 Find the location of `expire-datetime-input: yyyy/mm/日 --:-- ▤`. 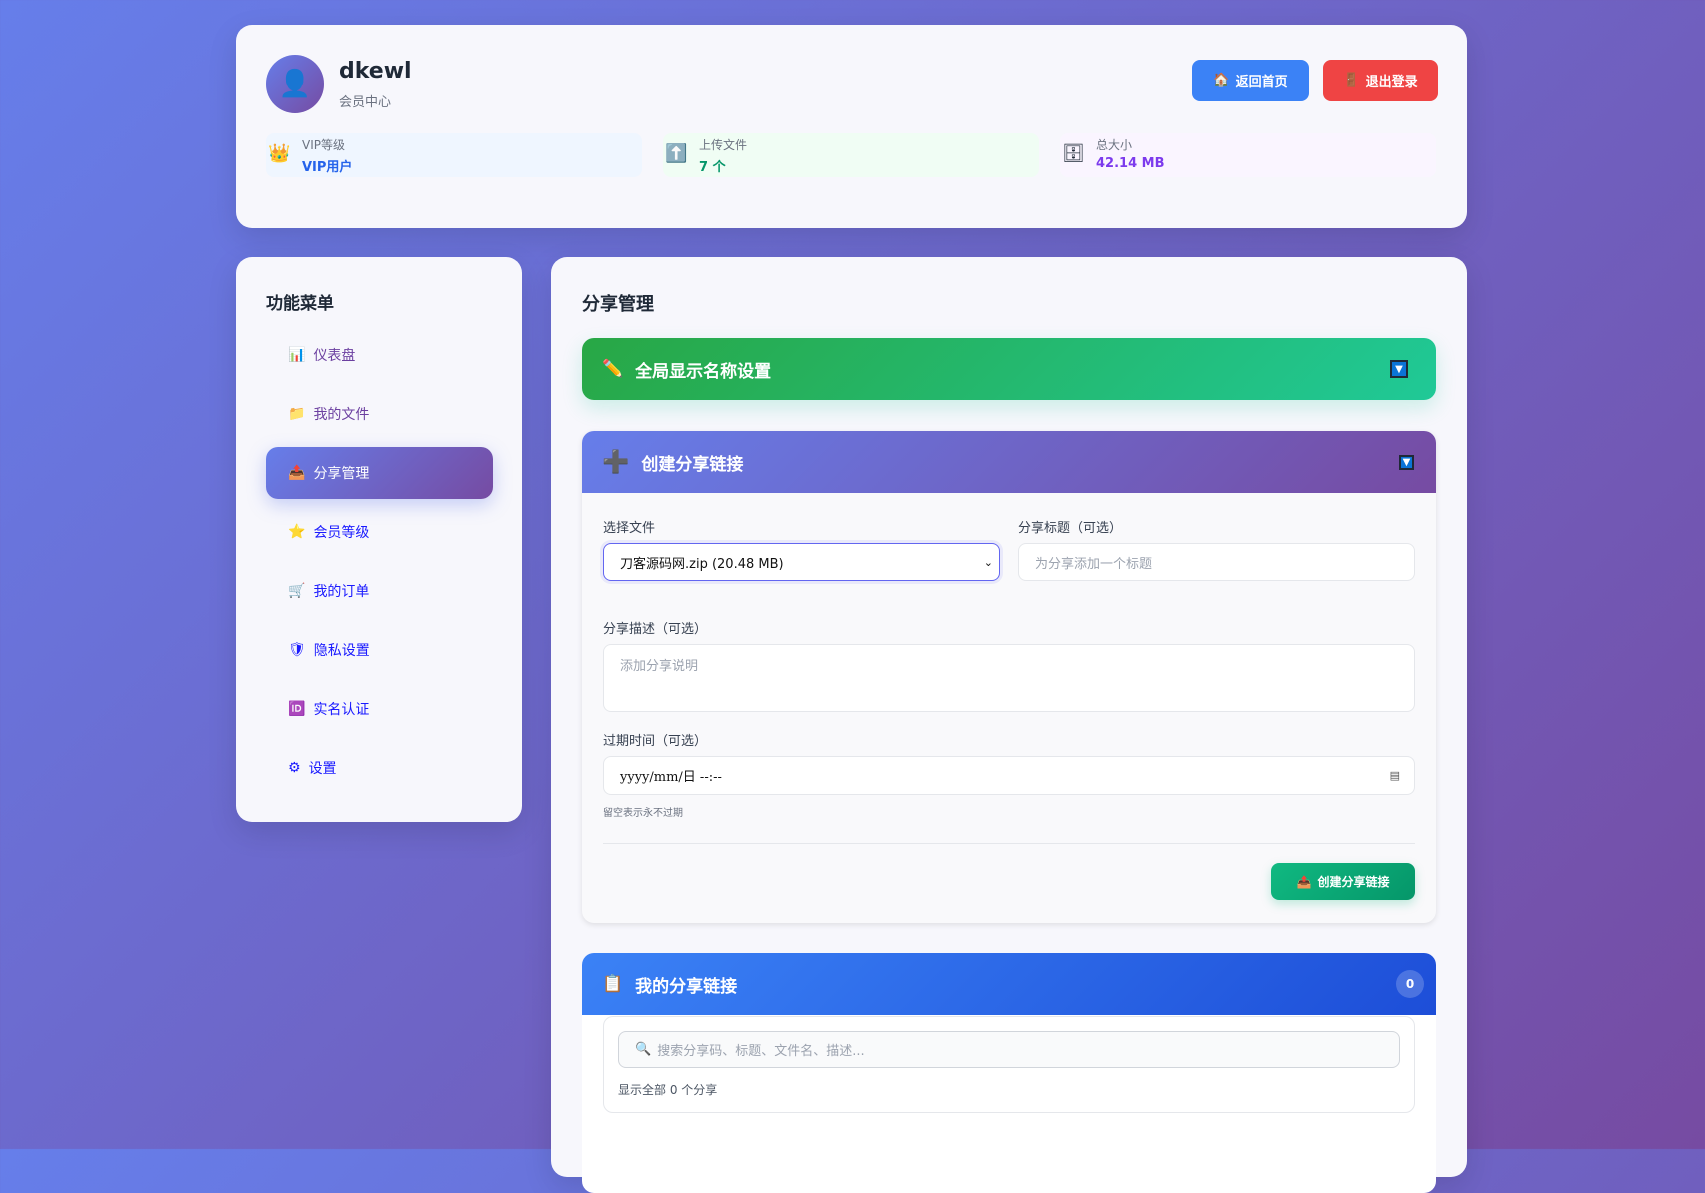

expire-datetime-input: yyyy/mm/日 --:-- ▤ is located at coordinates (1009, 775).